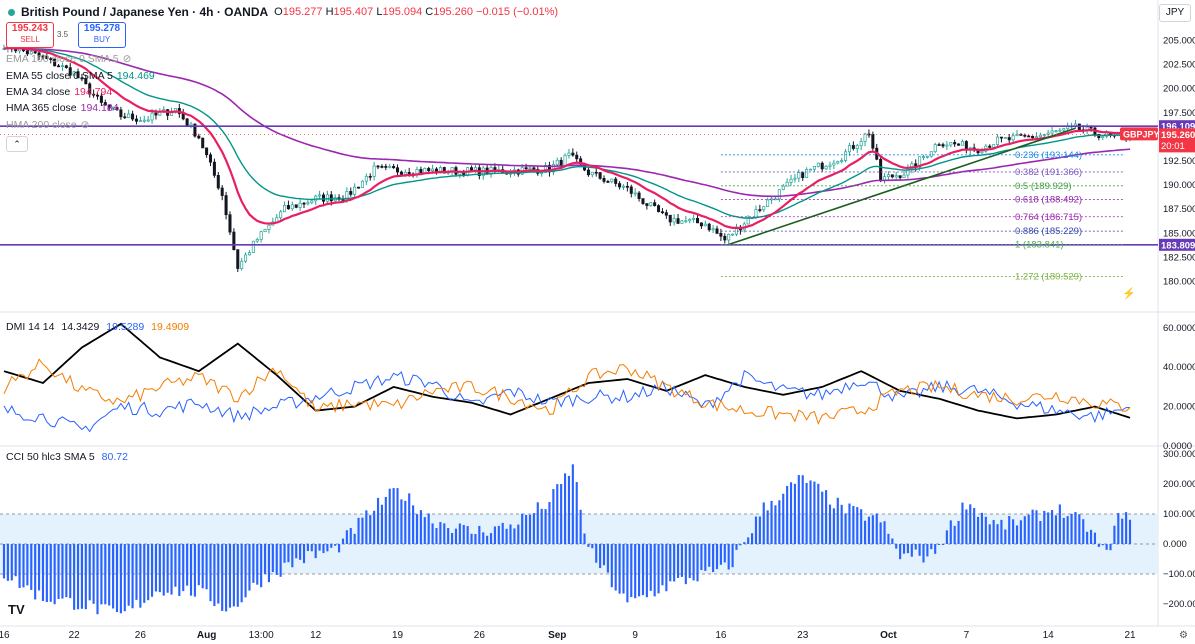 This screenshot has height=644, width=1195. Describe the element at coordinates (1179, 185) in the screenshot. I see `price-tick-label: 190.000` at that location.